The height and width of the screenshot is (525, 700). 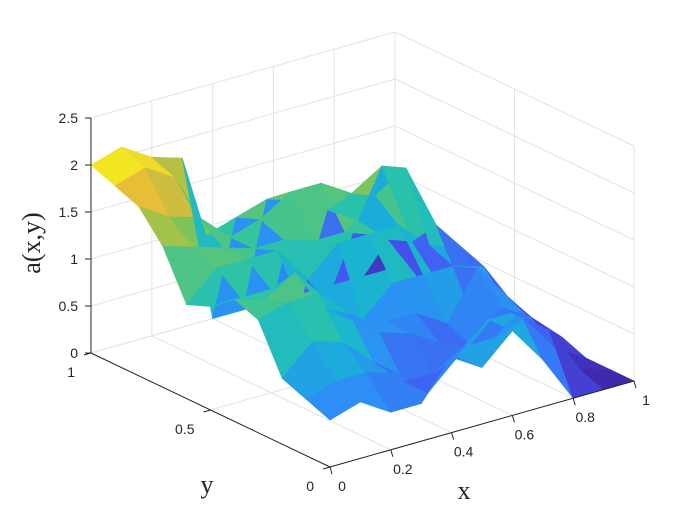 What do you see at coordinates (310, 486) in the screenshot?
I see `y-tick-label: 0` at bounding box center [310, 486].